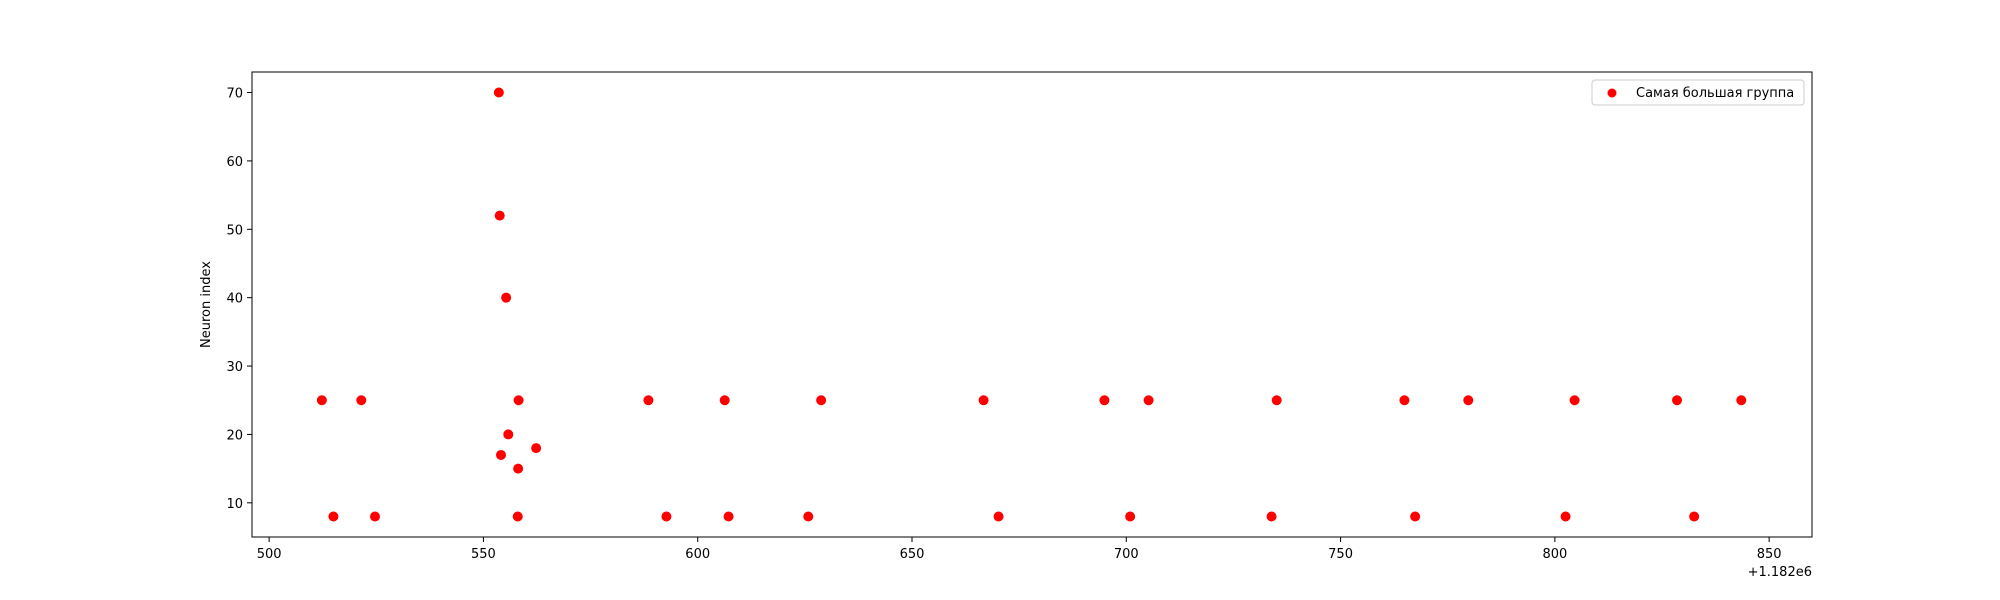 The image size is (2000, 600). I want to click on x-axis-offset-label: +1.182e6, so click(1780, 572).